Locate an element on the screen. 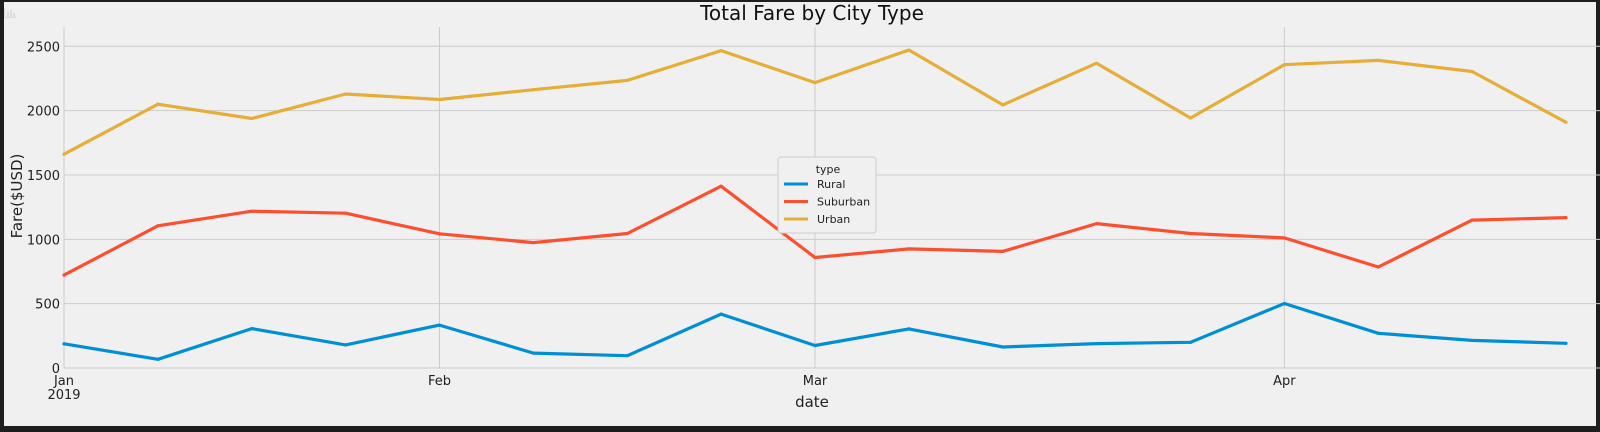 The width and height of the screenshot is (1600, 432). legend-label-suburban: Suburban is located at coordinates (843, 202).